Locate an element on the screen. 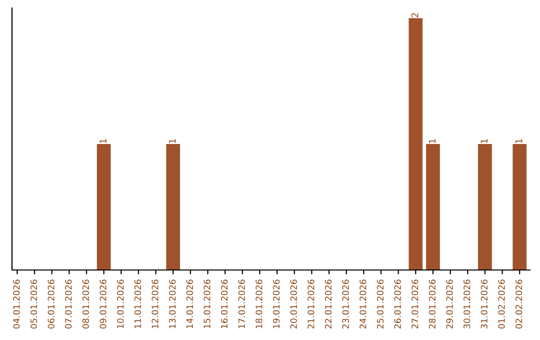 Image resolution: width=540 pixels, height=340 pixels. x-tick-label: 21.01.2026 is located at coordinates (311, 304).